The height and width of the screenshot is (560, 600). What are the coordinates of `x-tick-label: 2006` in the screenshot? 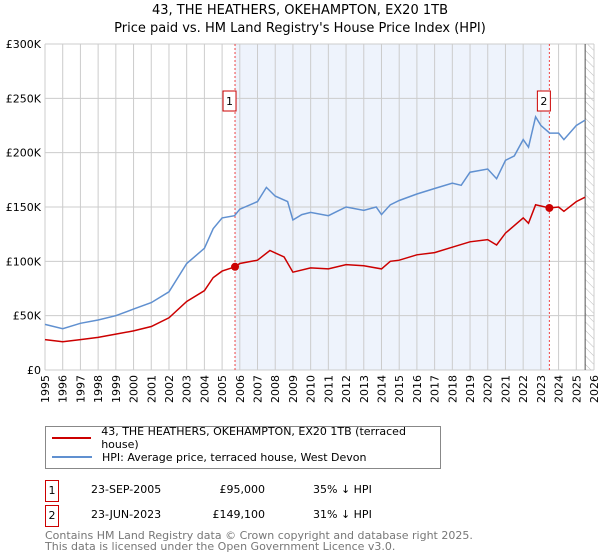 It's located at (240, 389).